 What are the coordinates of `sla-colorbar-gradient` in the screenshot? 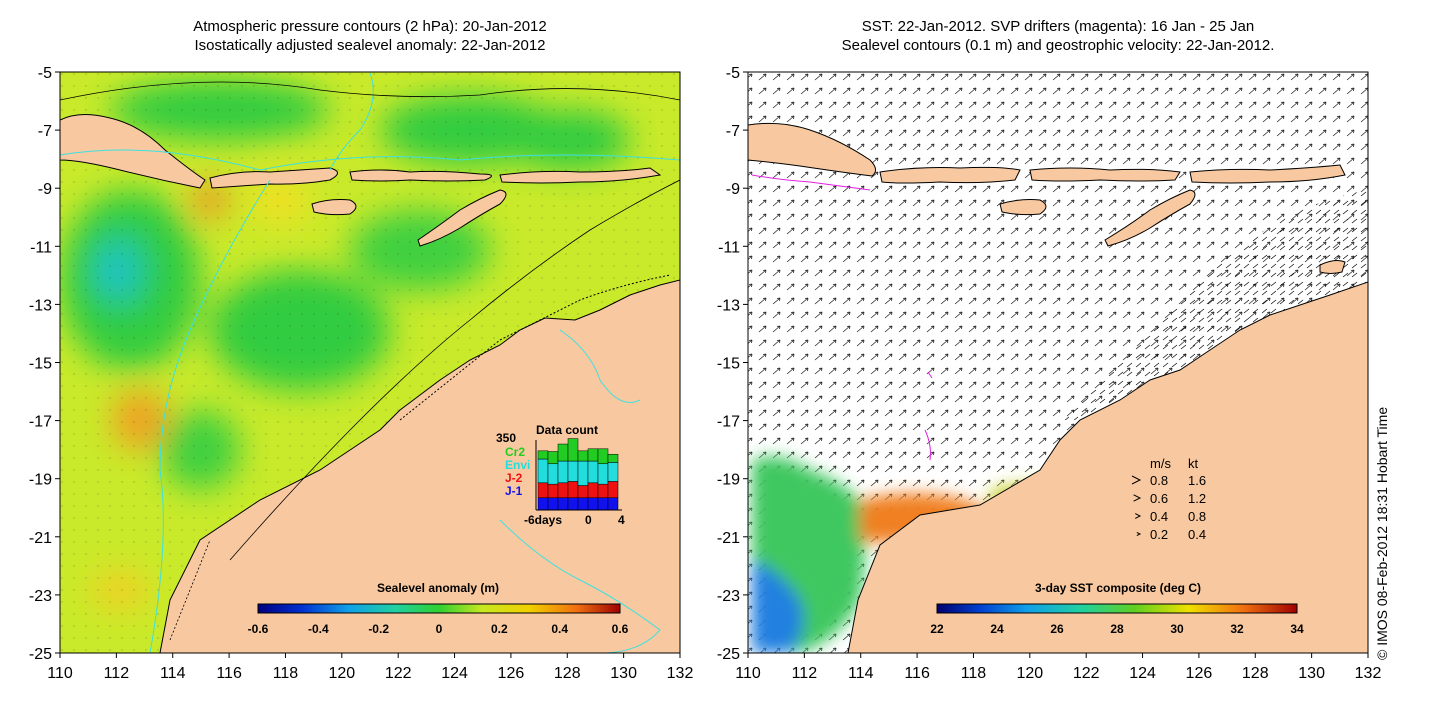 It's located at (439, 608).